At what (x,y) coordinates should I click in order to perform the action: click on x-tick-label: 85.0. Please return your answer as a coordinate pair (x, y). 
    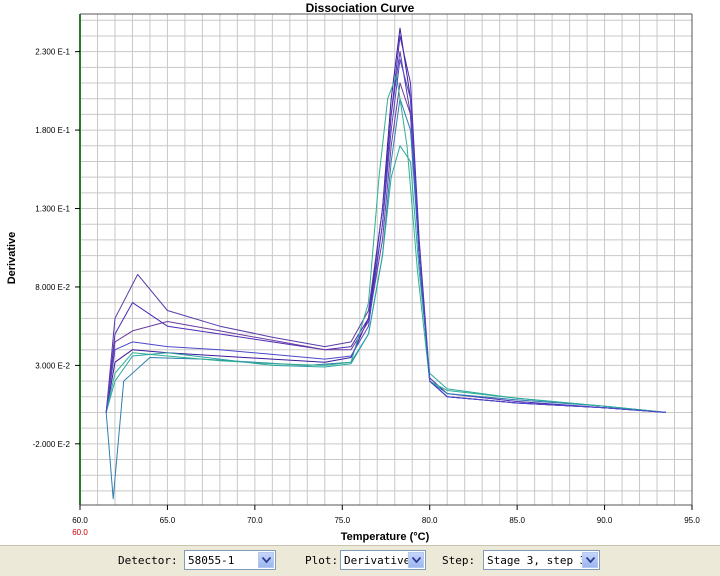
    Looking at the image, I should click on (517, 520).